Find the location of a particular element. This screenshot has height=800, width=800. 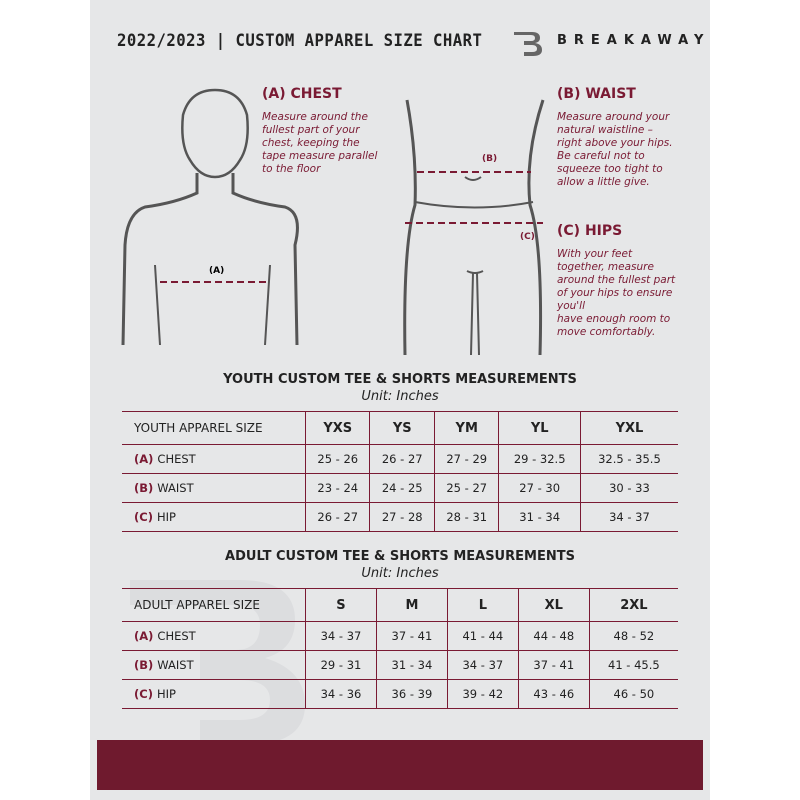

measurement-cell: 27 - 29 is located at coordinates (467, 459).